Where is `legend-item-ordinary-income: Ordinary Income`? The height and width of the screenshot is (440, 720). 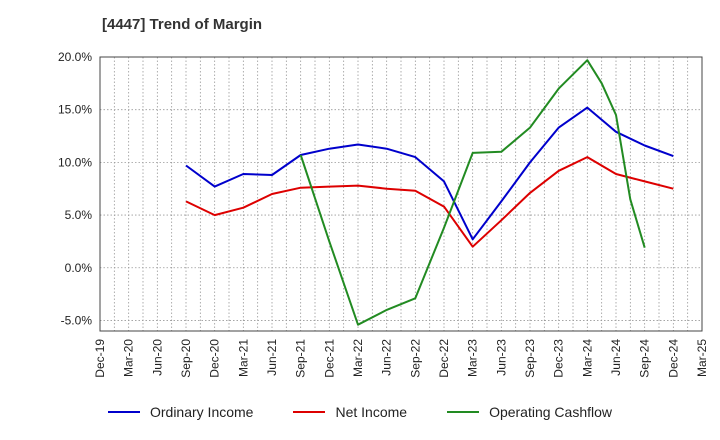 legend-item-ordinary-income: Ordinary Income is located at coordinates (180, 412).